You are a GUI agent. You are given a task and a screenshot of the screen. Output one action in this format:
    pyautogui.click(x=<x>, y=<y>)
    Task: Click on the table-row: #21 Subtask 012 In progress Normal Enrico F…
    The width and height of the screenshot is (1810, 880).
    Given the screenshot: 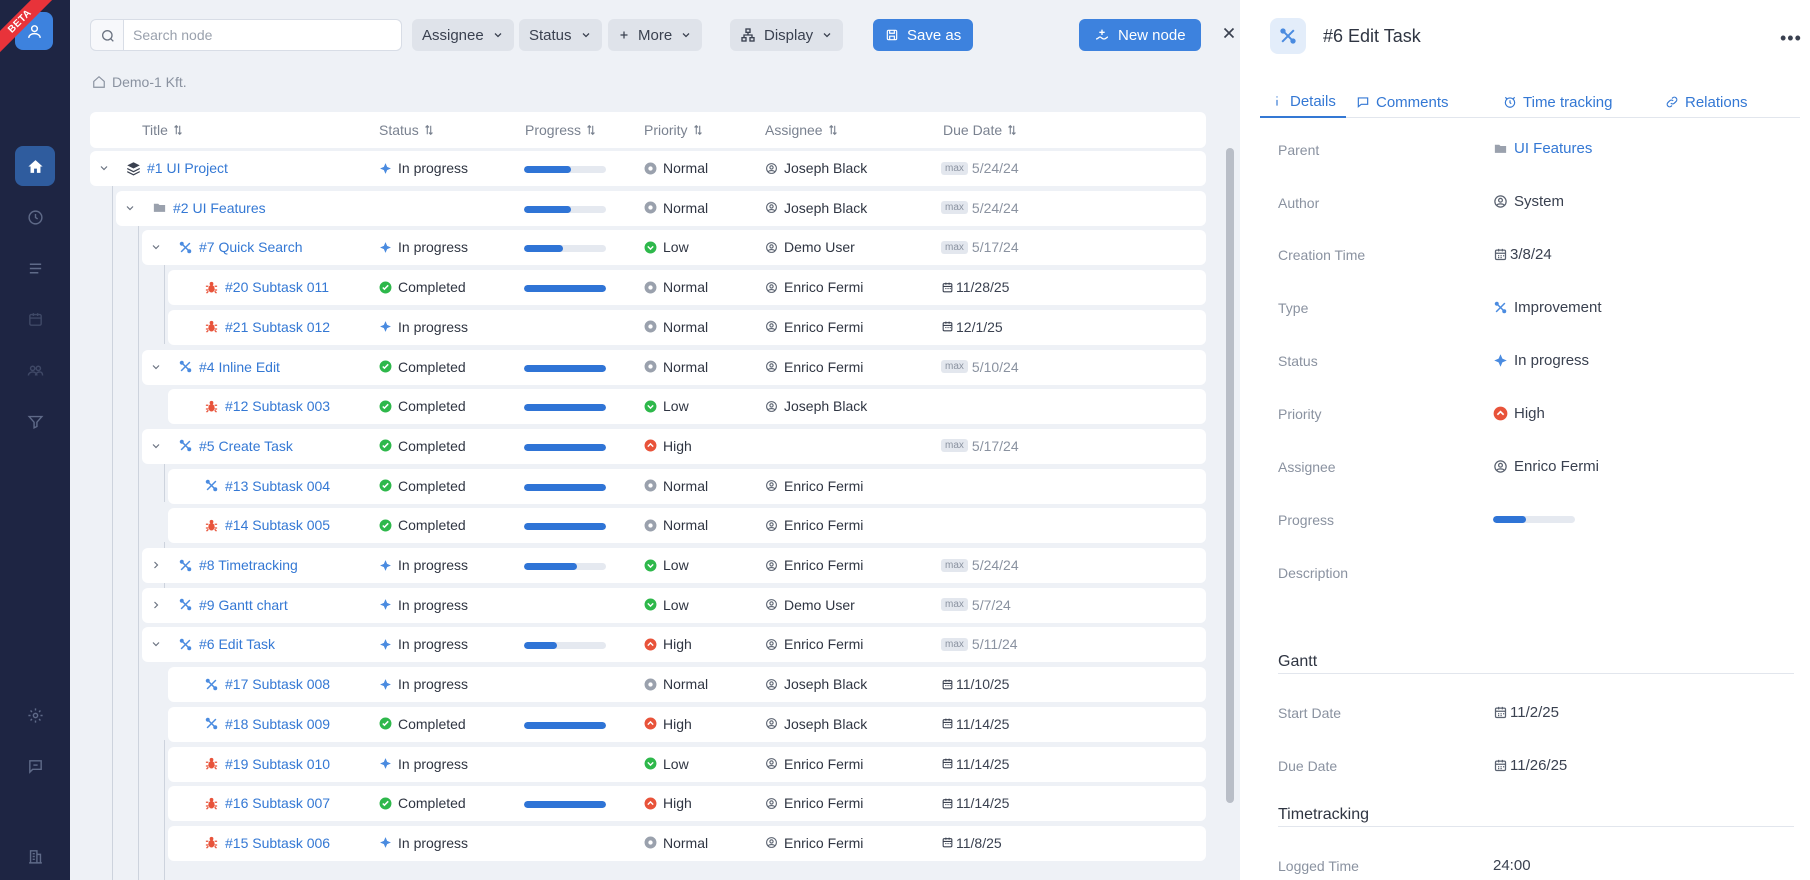 What is the action you would take?
    pyautogui.click(x=687, y=327)
    